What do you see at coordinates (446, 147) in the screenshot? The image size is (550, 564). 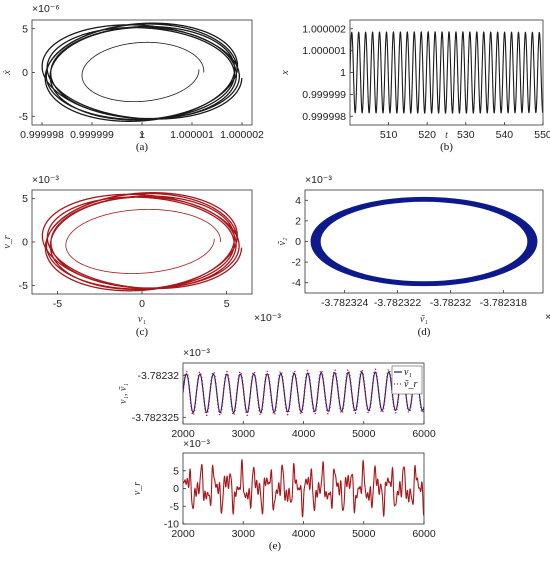 I see `panel-caption: (b)` at bounding box center [446, 147].